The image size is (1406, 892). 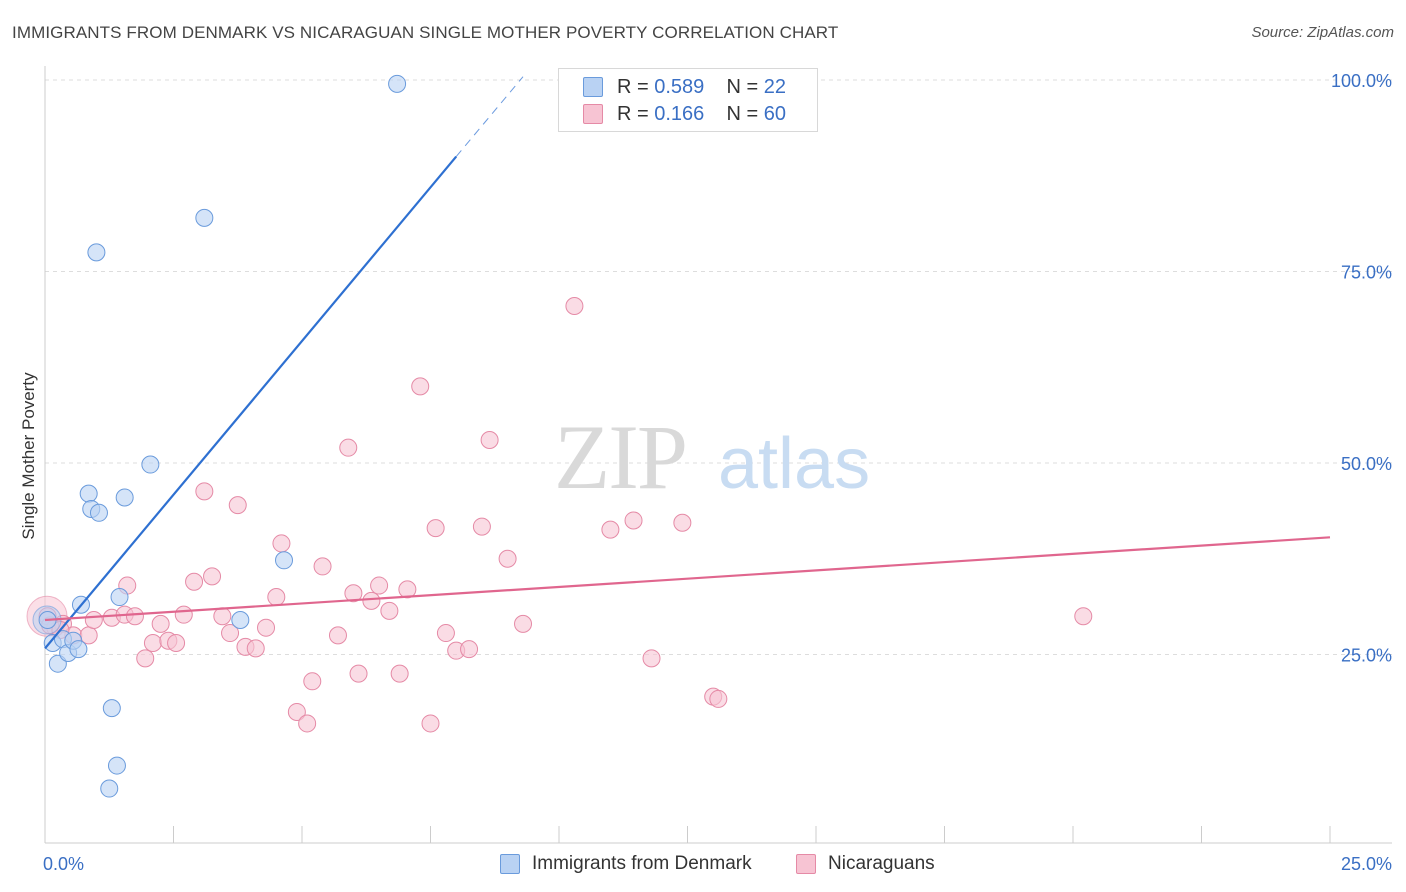 I want to click on x-tick-label: 25.0%, so click(x=1366, y=864).